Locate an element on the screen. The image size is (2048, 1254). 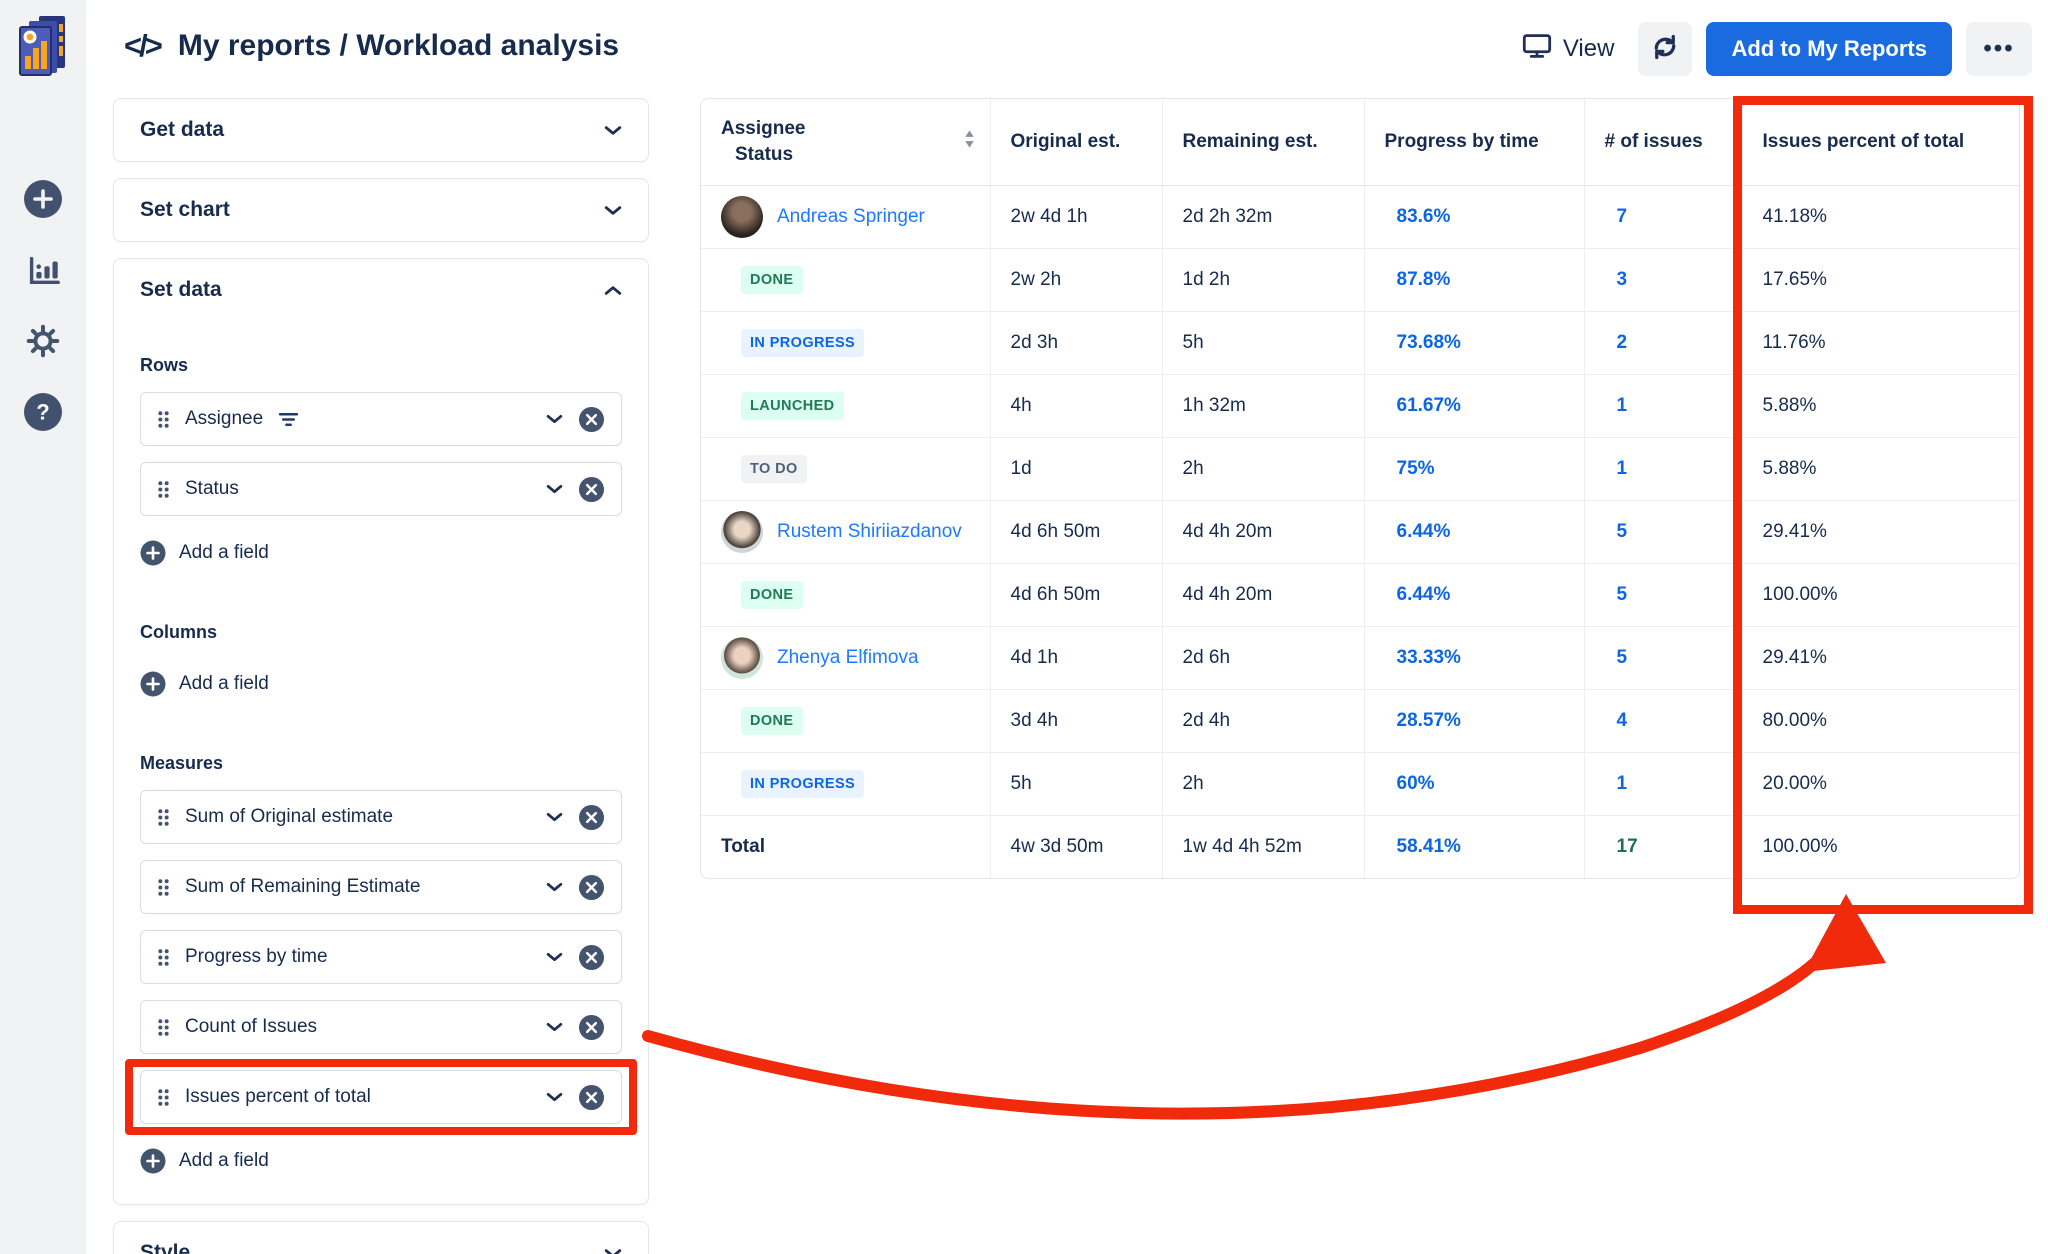
original-est-cell: 4w 3d 50m is located at coordinates (1076, 846).